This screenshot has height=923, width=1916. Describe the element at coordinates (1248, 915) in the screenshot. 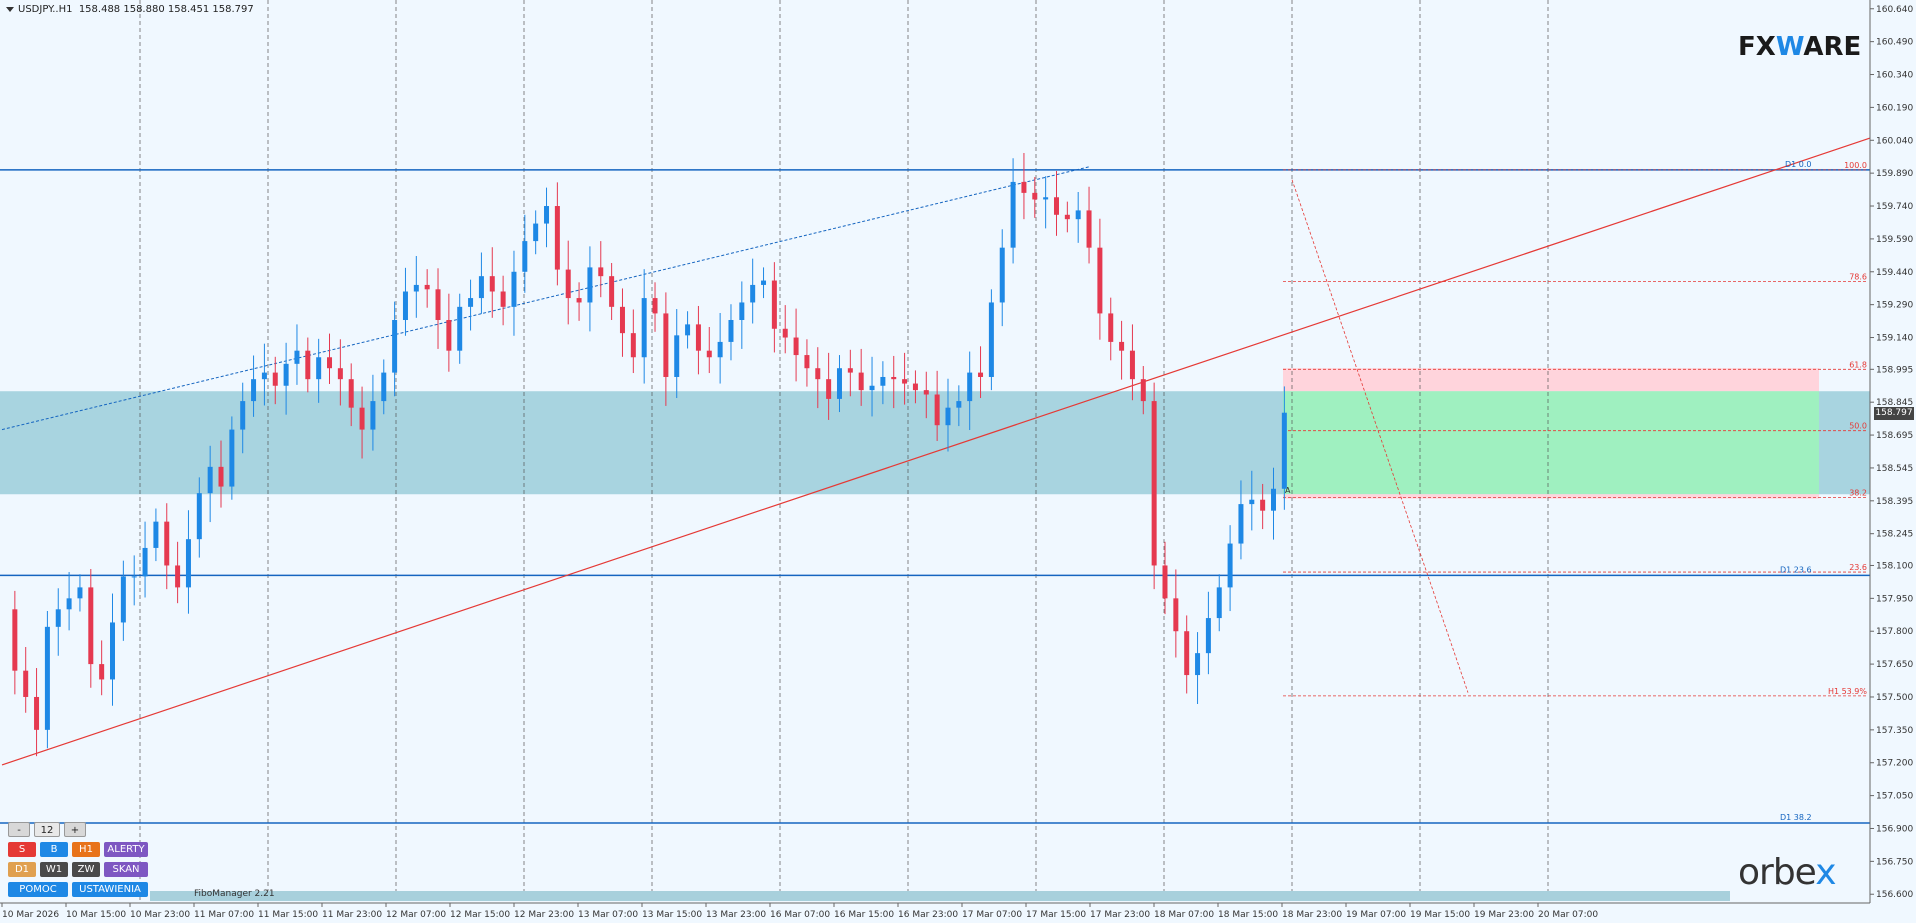

I see `x-tick-label: 18 Mar 15:00` at that location.